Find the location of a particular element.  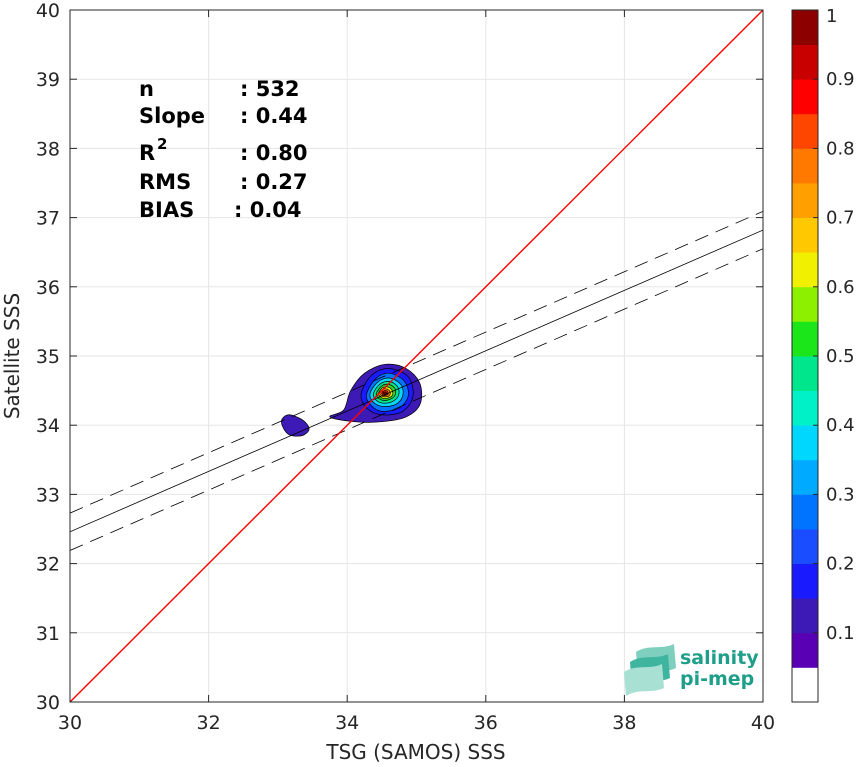

logo-text-line1: salinity is located at coordinates (719, 658).